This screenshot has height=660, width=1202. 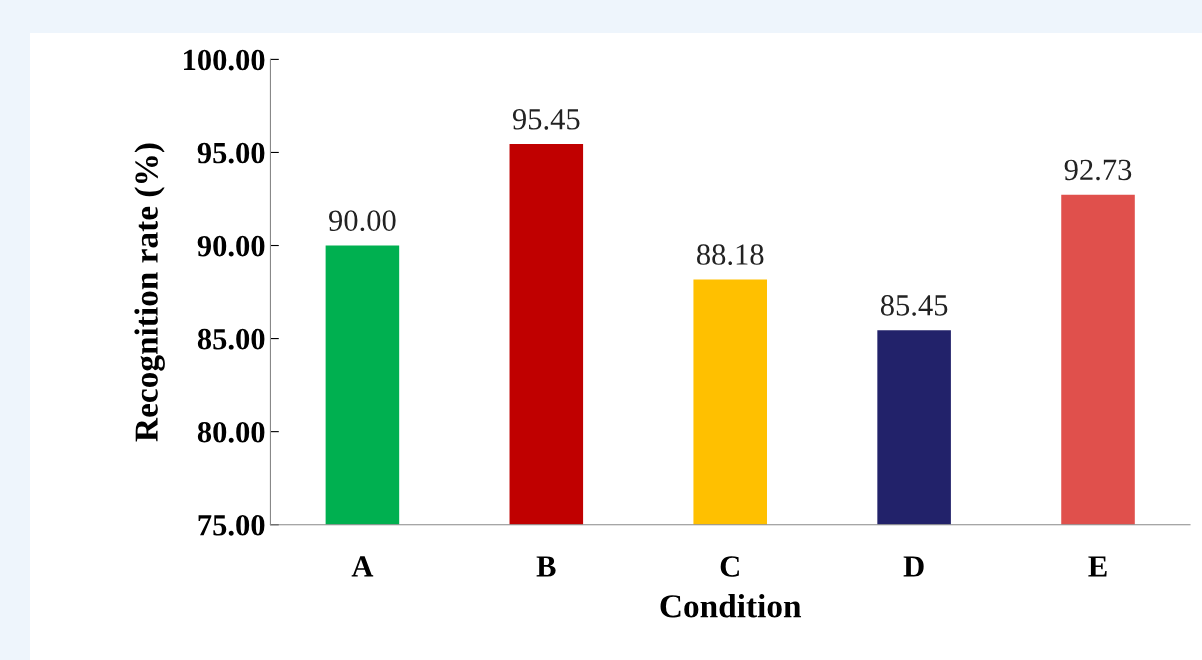 What do you see at coordinates (149, 292) in the screenshot?
I see `y-axis-title: Recognition rate (%)` at bounding box center [149, 292].